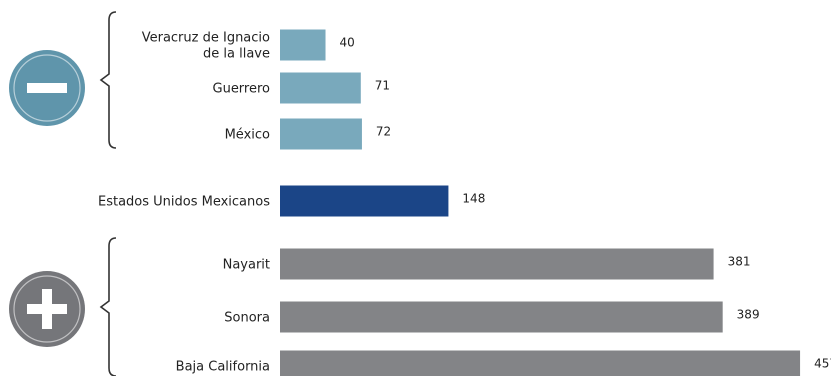 The height and width of the screenshot is (376, 831). Describe the element at coordinates (382, 86) in the screenshot. I see `value-label-1: 71` at that location.